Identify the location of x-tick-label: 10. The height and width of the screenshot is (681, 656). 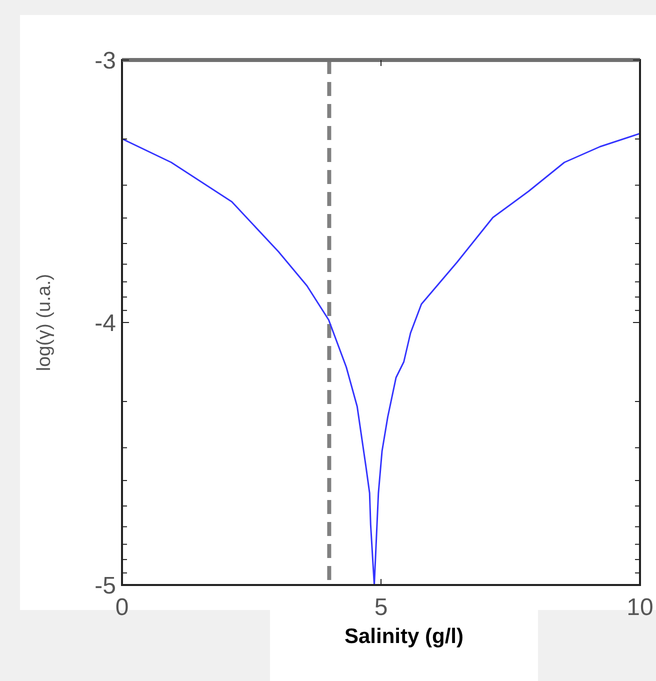
(640, 607).